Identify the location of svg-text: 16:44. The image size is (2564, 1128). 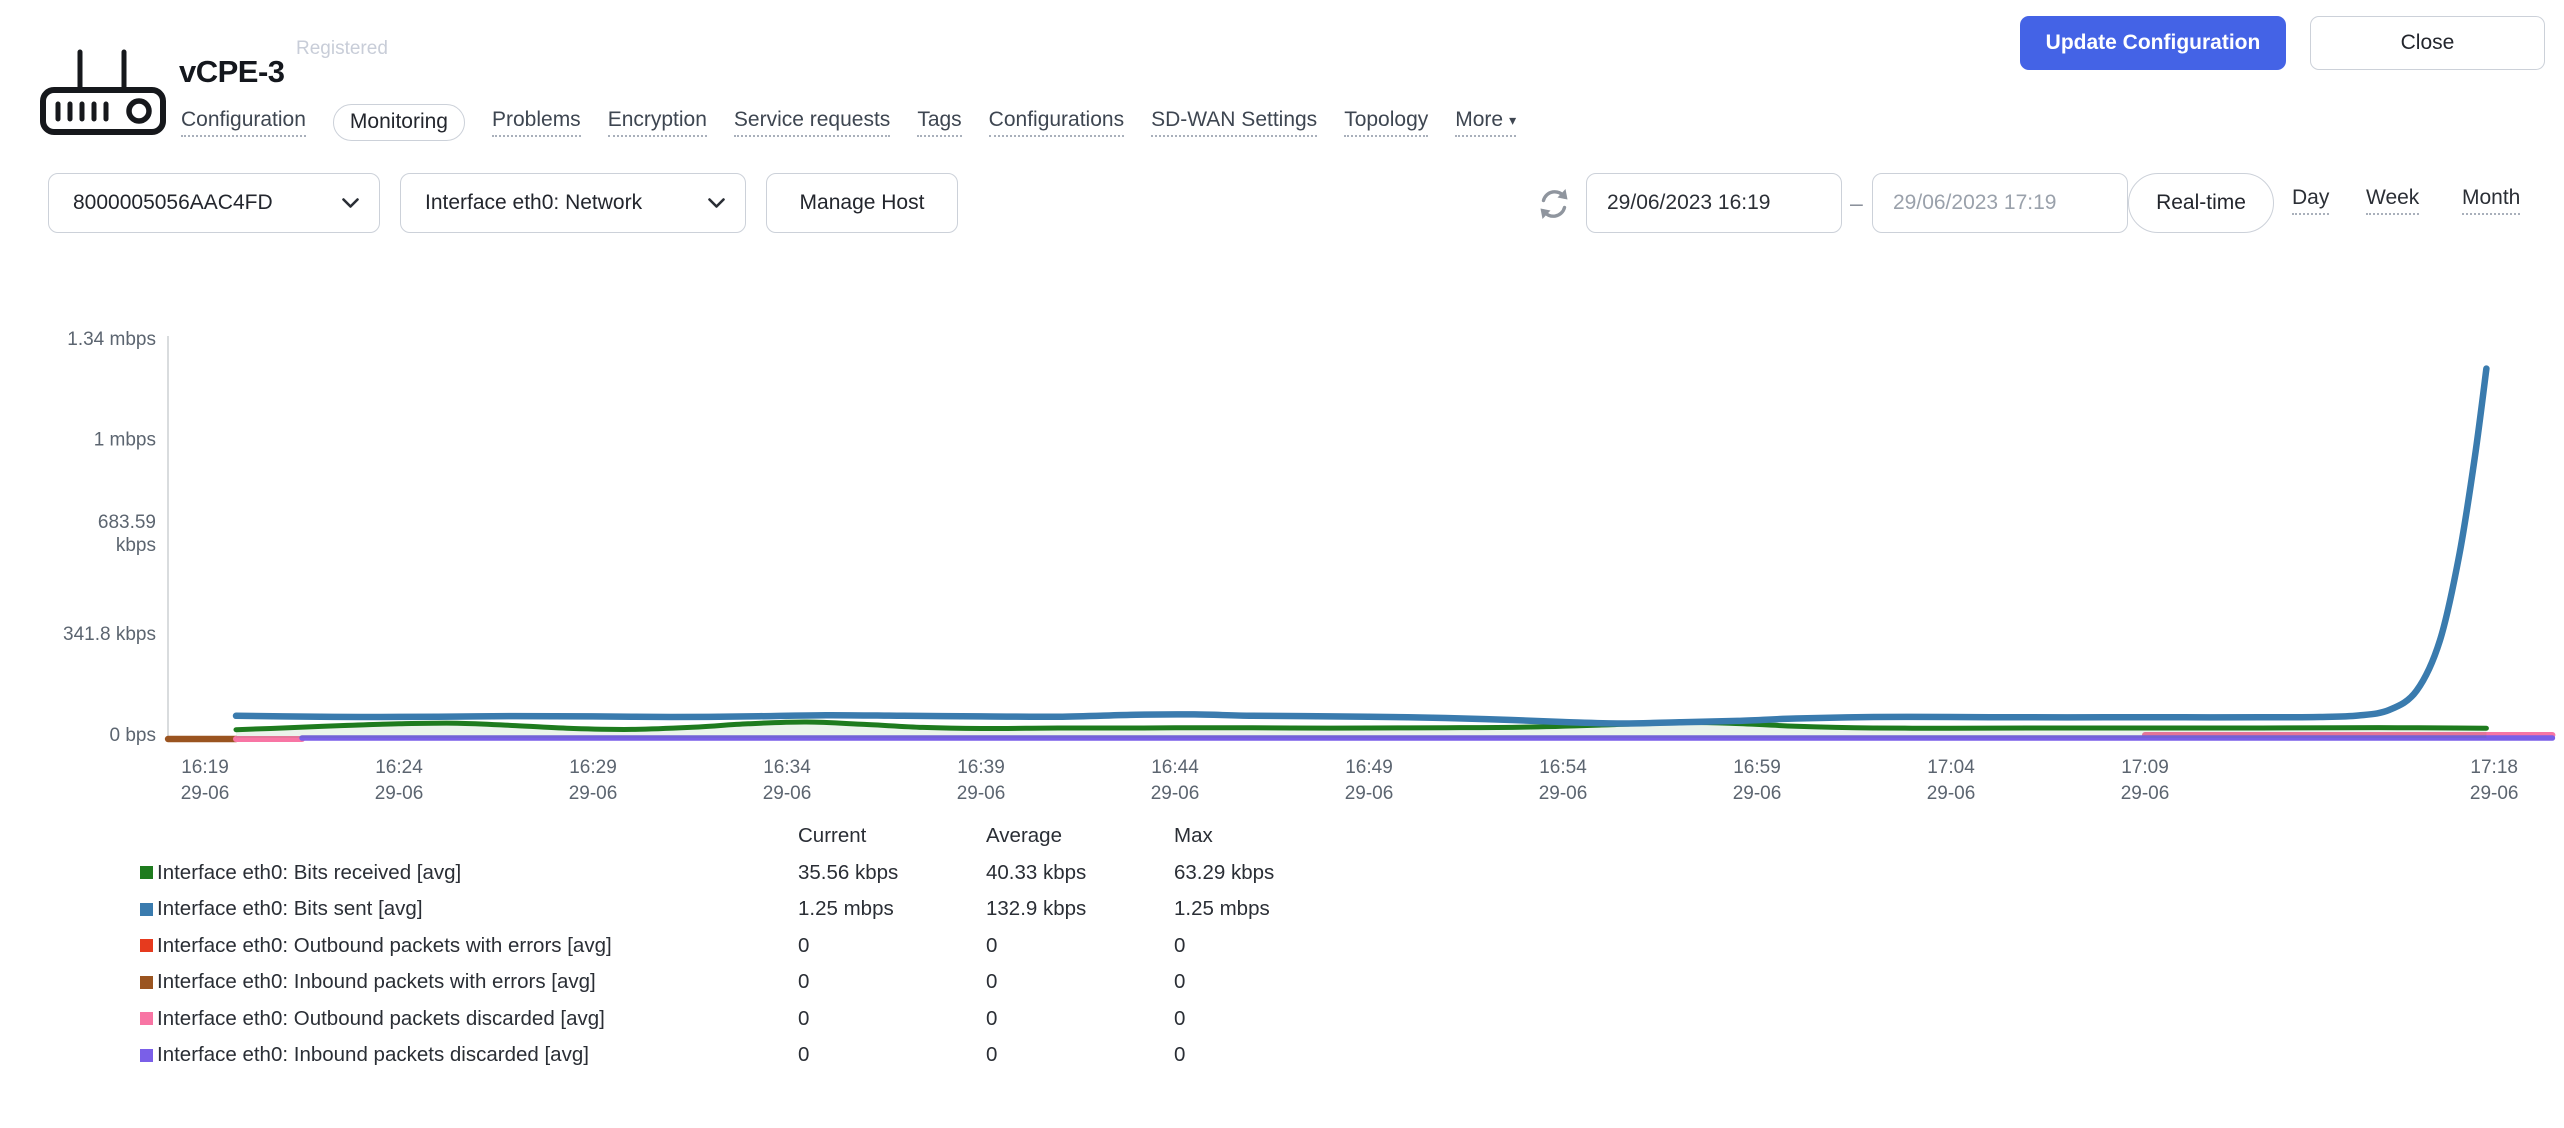
(1175, 767).